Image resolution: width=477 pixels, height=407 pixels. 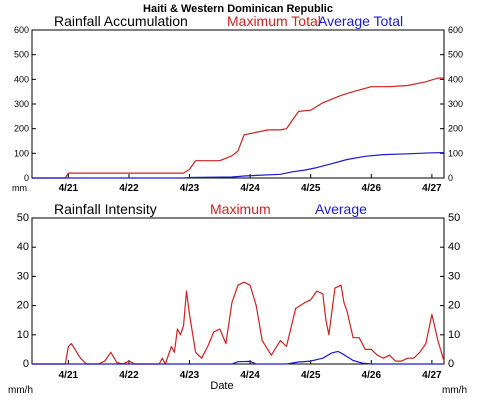 What do you see at coordinates (274, 21) in the screenshot?
I see `accumulation-legend-maximum: Maximum Total` at bounding box center [274, 21].